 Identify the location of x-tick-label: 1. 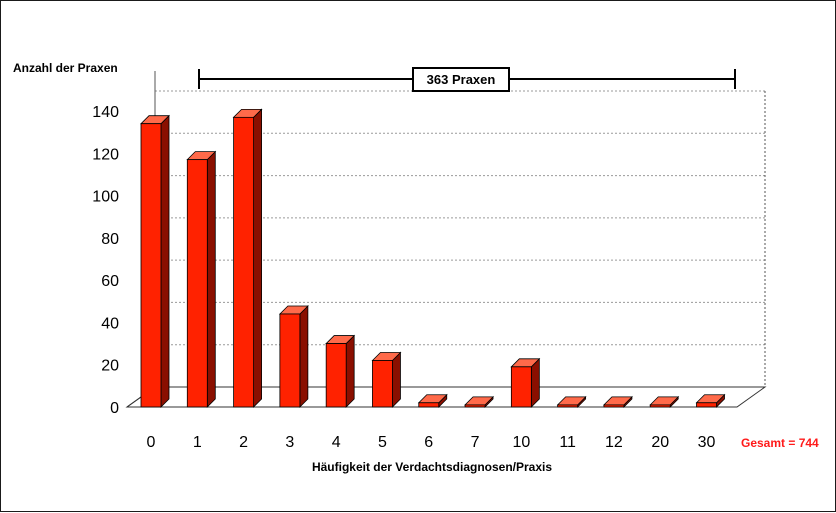
(197, 442).